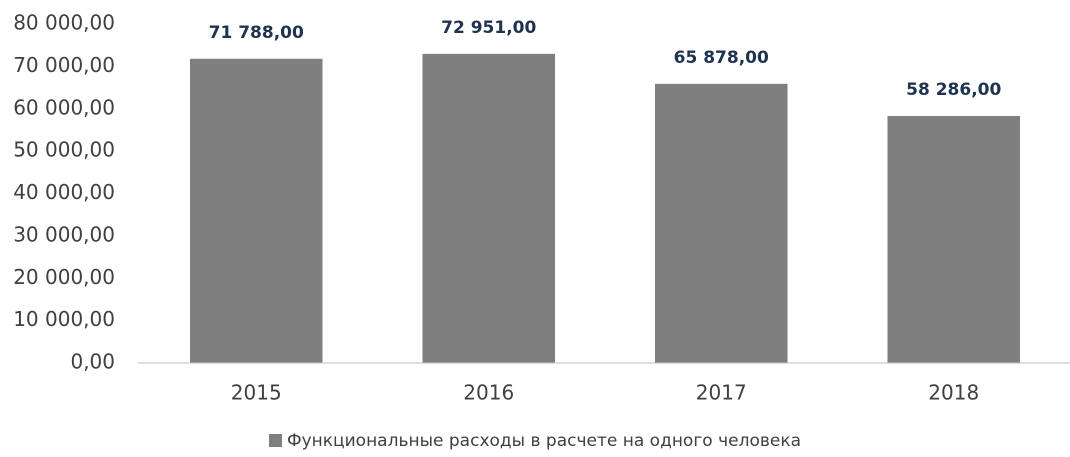  Describe the element at coordinates (721, 393) in the screenshot. I see `x-tick-label: 2017` at that location.